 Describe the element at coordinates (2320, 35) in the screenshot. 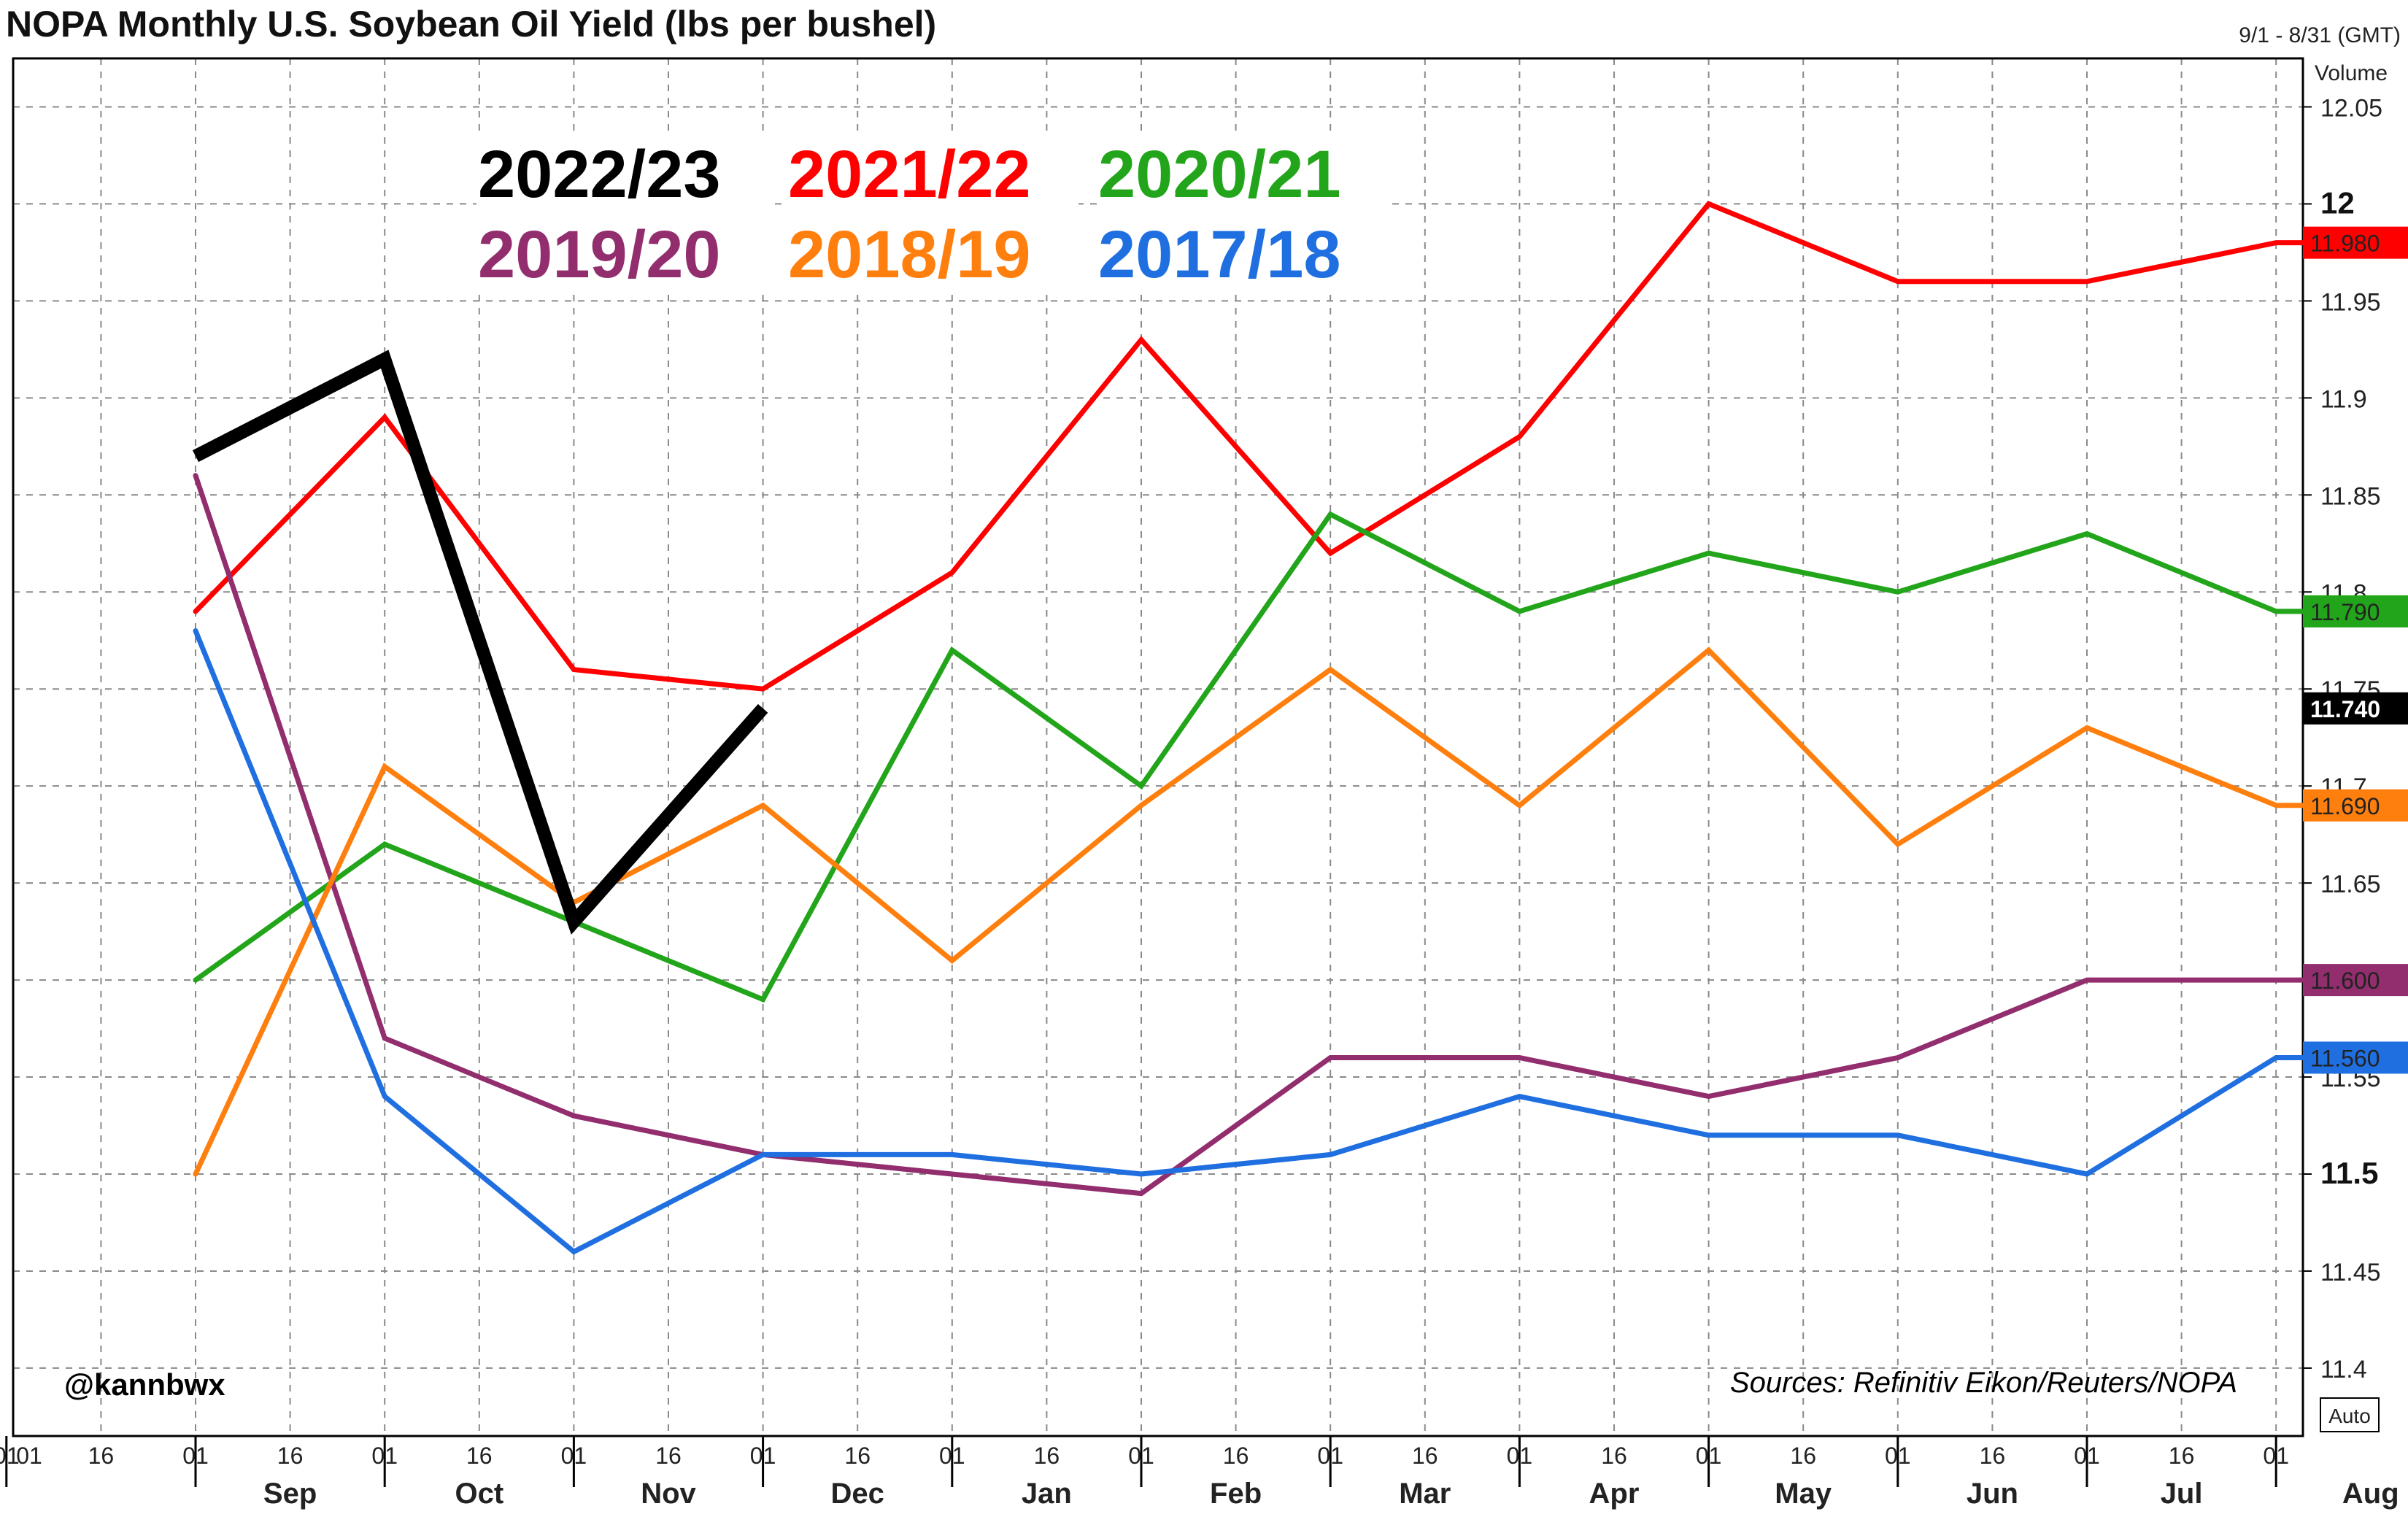

I see `date-range-label: 9/1 - 8/31 (GMT)` at that location.